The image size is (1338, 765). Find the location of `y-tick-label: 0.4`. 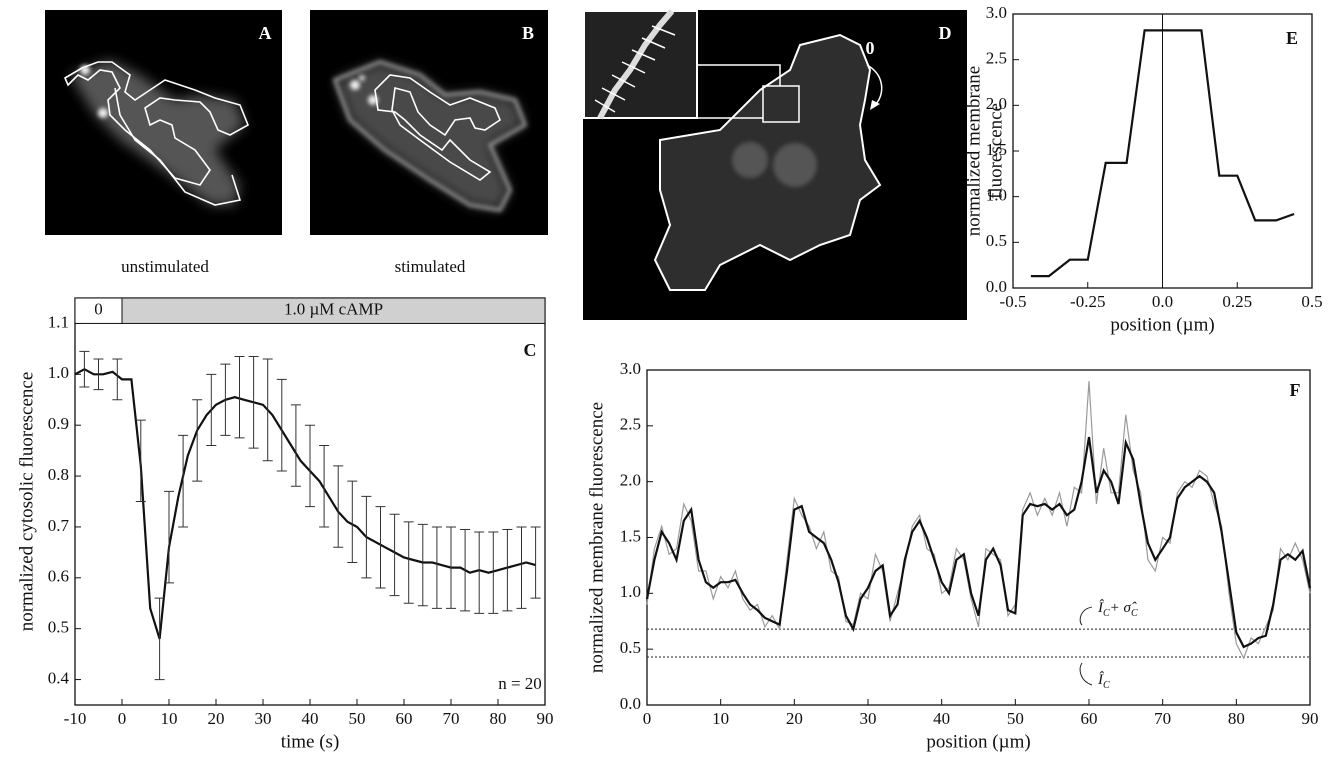

y-tick-label: 0.4 is located at coordinates (59, 677).